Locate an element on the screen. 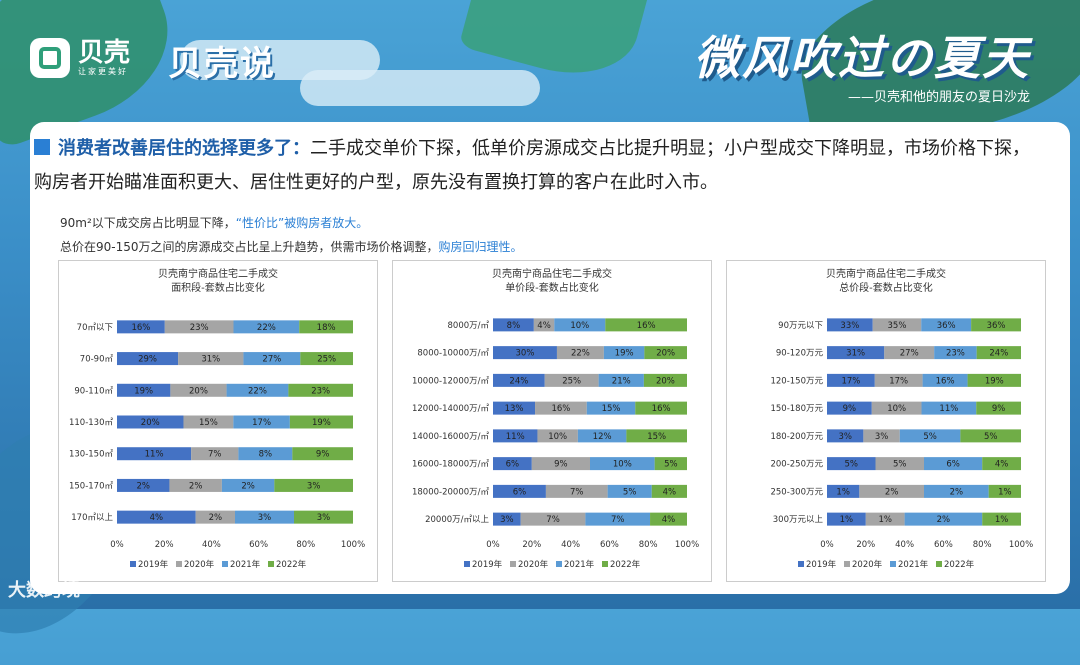  category-label: 300万元以上 is located at coordinates (798, 520).